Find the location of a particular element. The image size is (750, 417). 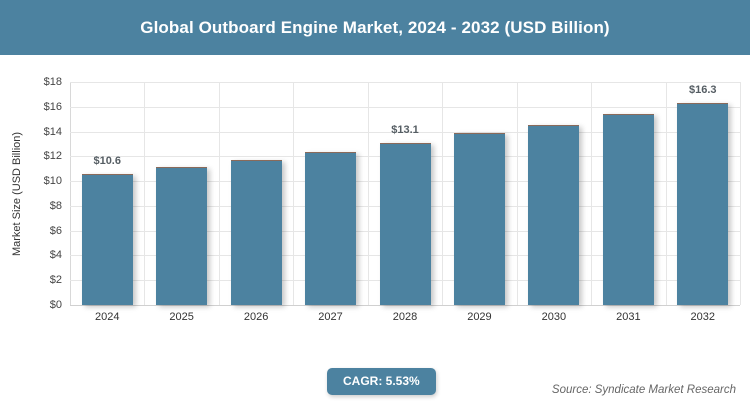

bar-value-label-2028: $13.1 is located at coordinates (405, 129).